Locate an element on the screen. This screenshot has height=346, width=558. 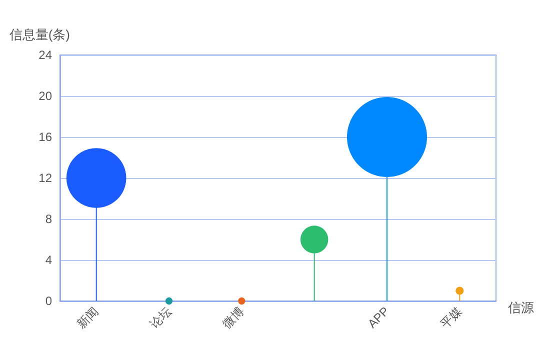
x-tick-label: 论坛 is located at coordinates (160, 317).